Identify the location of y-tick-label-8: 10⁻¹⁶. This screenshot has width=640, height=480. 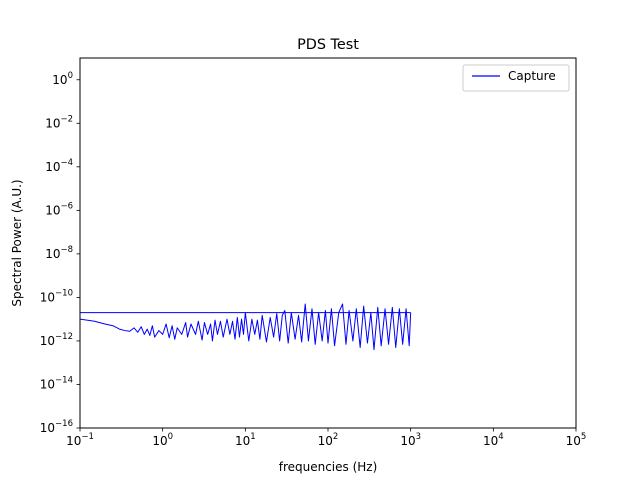
(56, 427).